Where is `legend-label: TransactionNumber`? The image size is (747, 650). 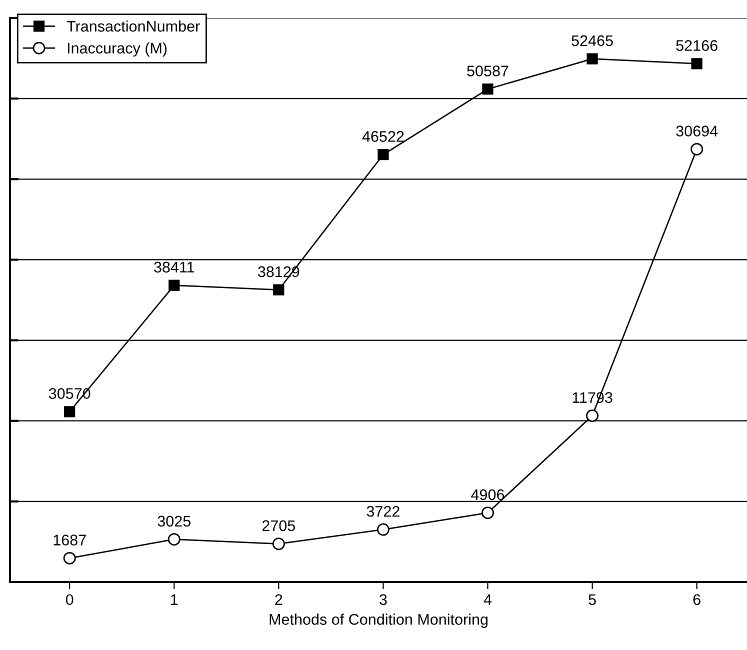
legend-label: TransactionNumber is located at coordinates (133, 26).